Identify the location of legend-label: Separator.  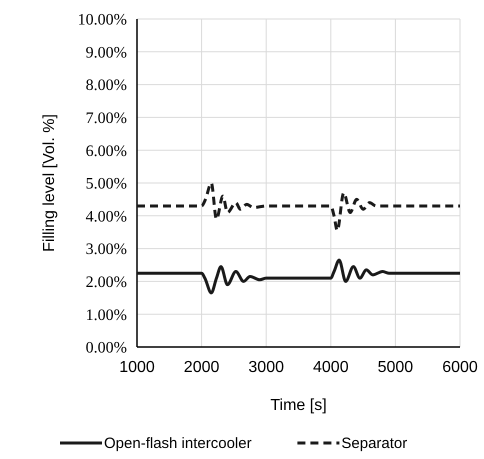
(374, 443).